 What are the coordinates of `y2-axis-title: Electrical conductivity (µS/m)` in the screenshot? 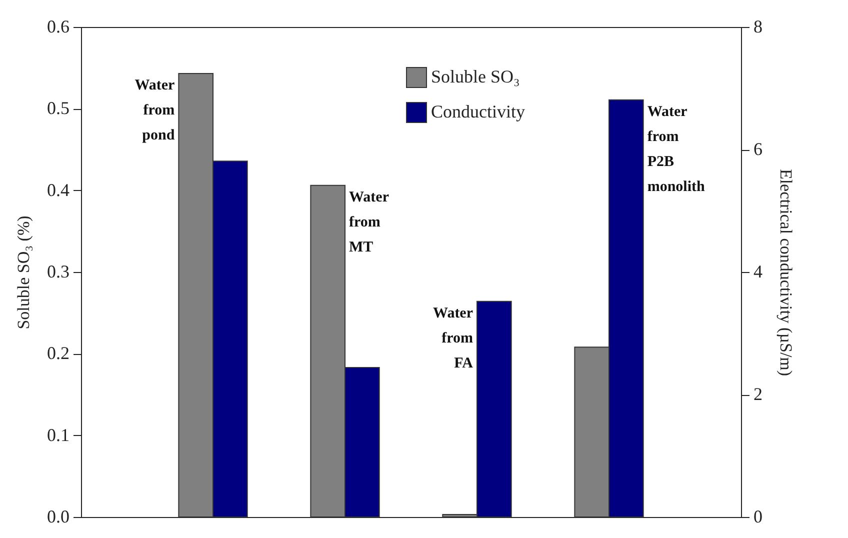 It's located at (786, 272).